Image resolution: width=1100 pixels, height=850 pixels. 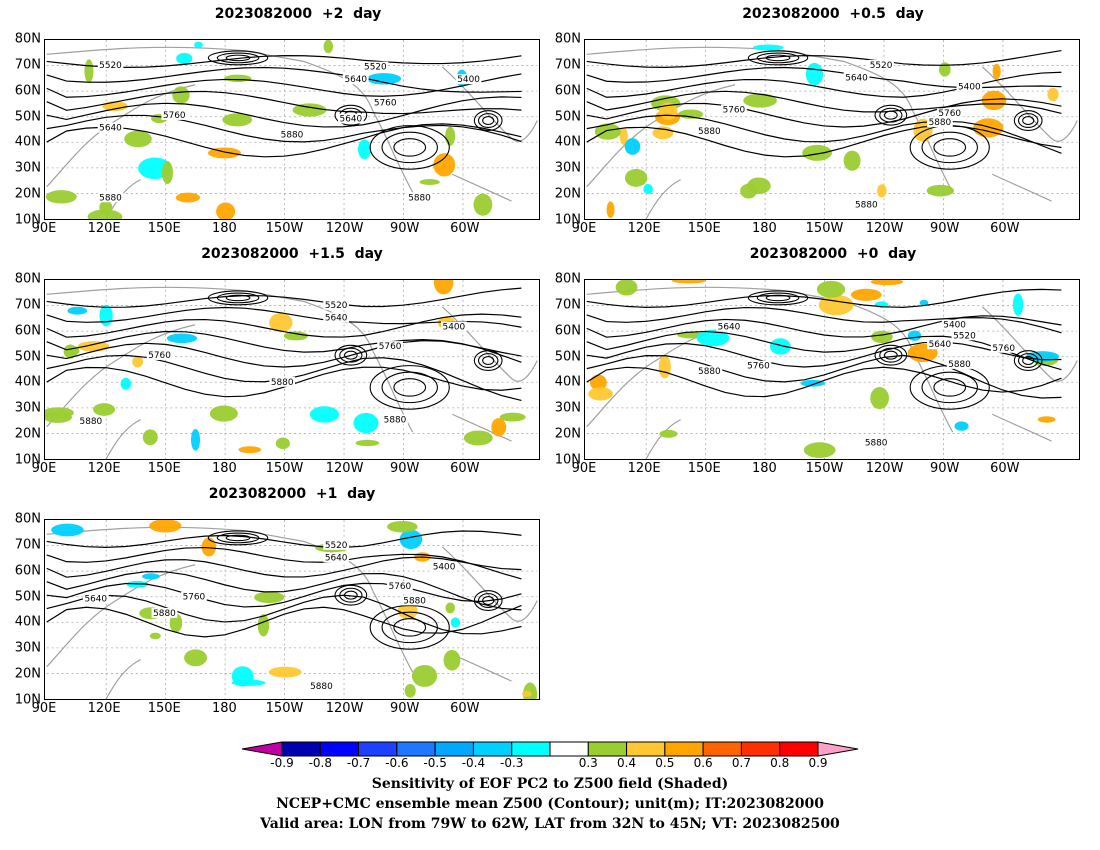 I want to click on panel-title: 2023082000 +1.5 day, so click(x=292, y=254).